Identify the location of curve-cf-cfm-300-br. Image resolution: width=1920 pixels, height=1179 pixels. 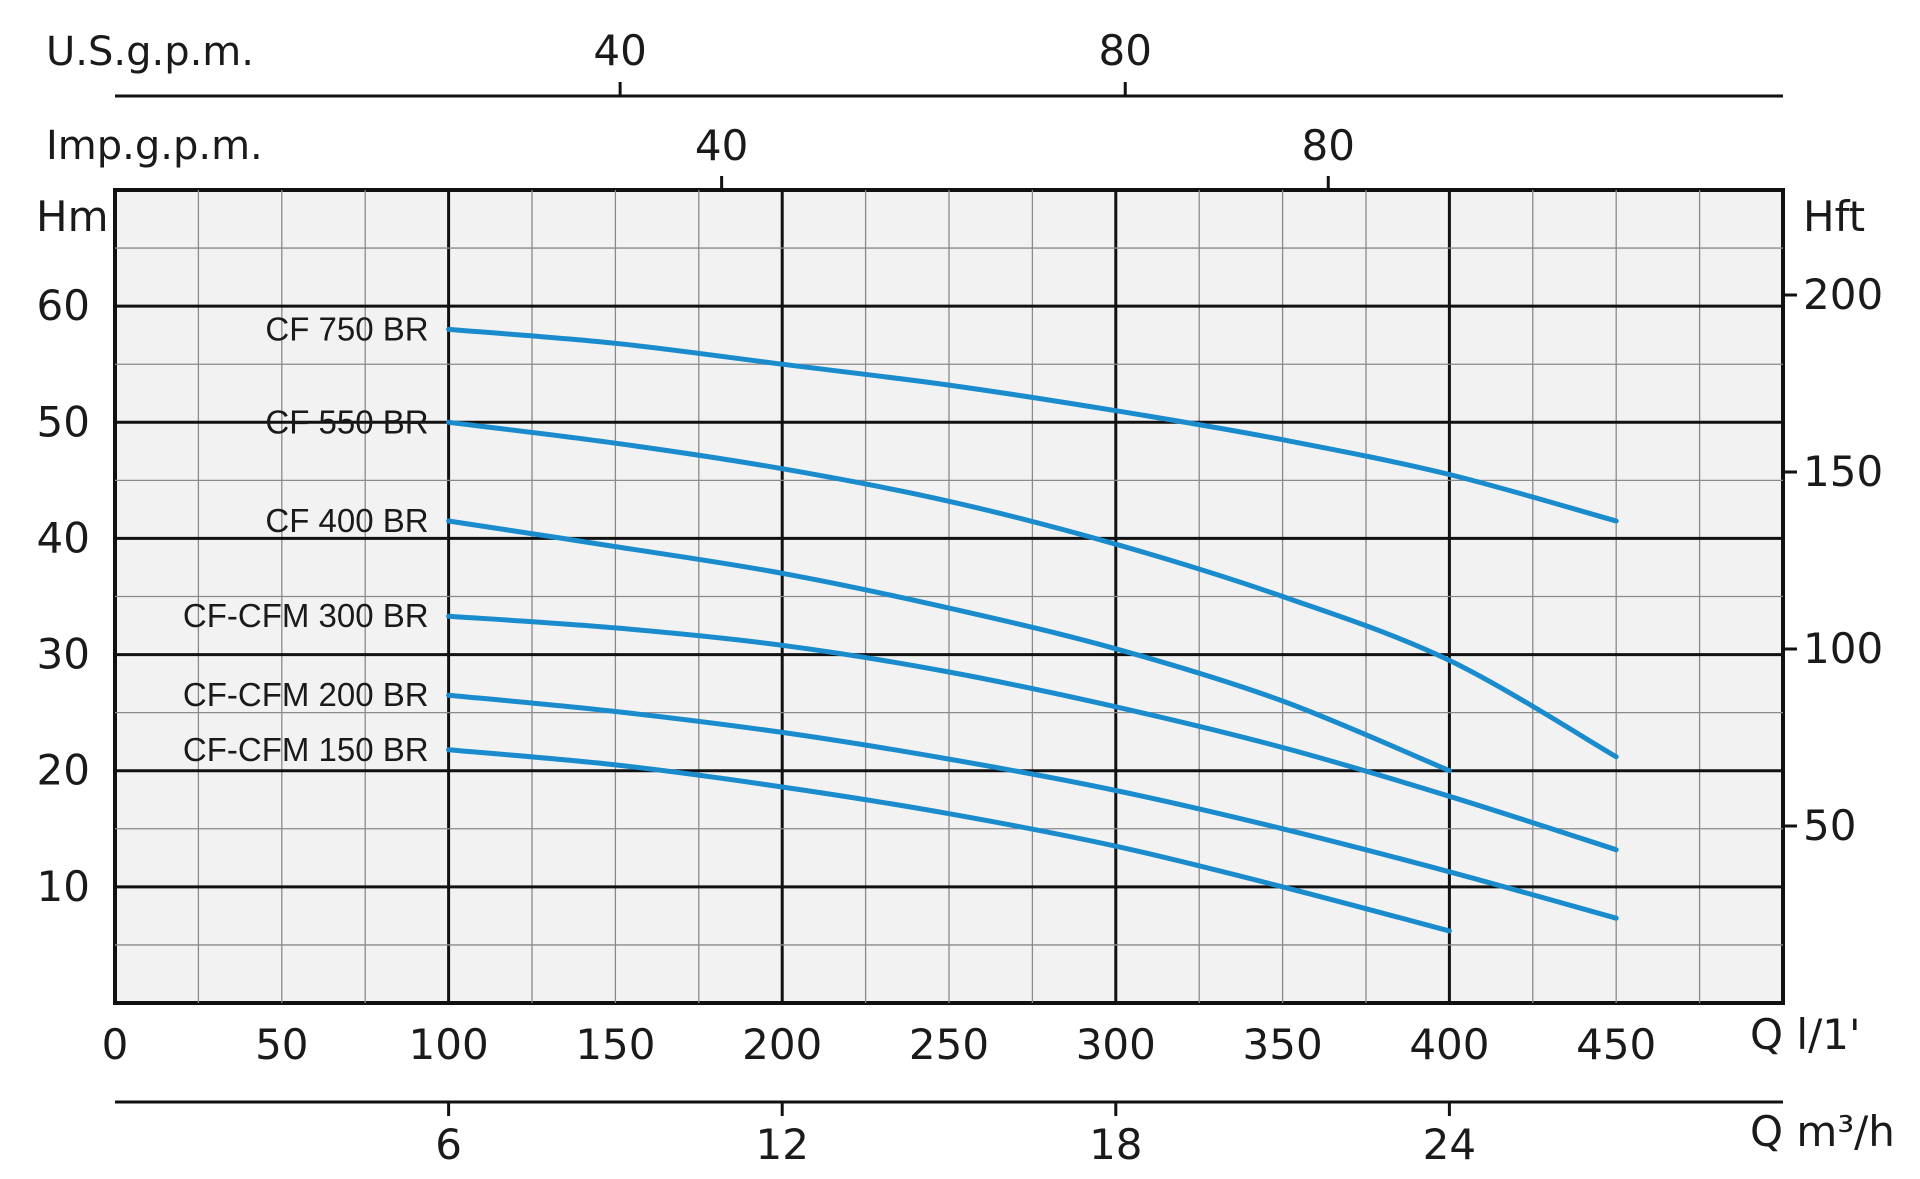
(1032, 733).